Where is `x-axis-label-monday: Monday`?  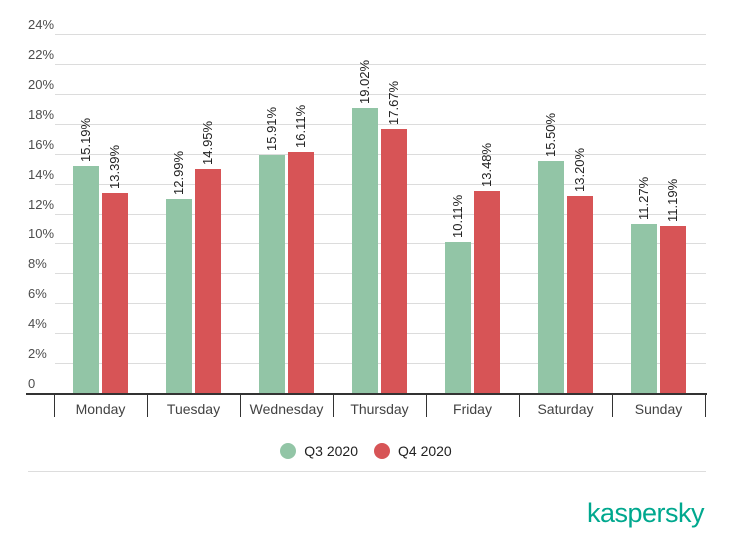 x-axis-label-monday: Monday is located at coordinates (100, 409).